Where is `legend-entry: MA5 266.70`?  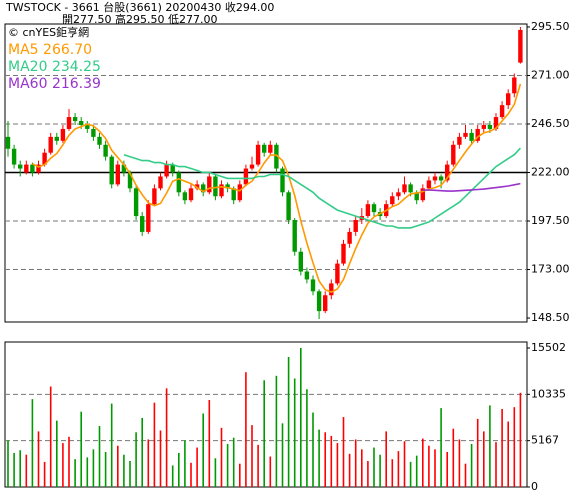
legend-entry: MA5 266.70 is located at coordinates (50, 50).